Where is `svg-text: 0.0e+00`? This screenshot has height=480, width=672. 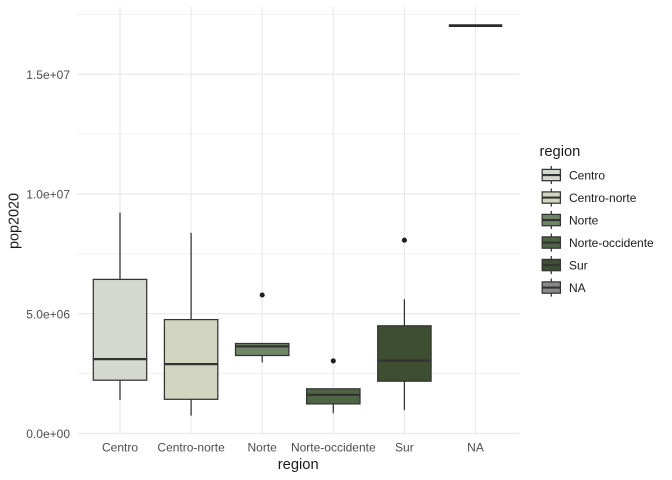 svg-text: 0.0e+00 is located at coordinates (48, 434).